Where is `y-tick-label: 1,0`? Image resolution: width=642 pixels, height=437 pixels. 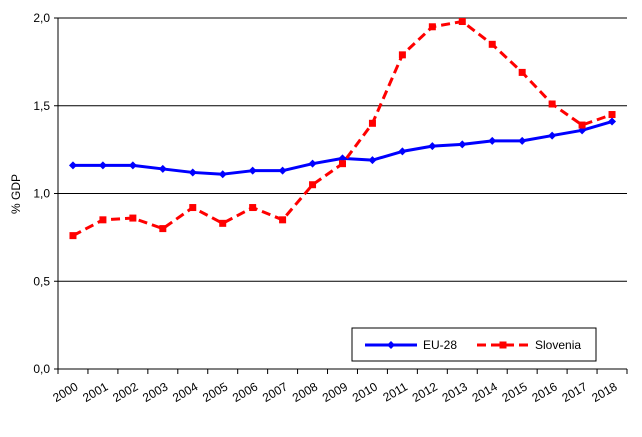
y-tick-label: 1,0 is located at coordinates (41, 194).